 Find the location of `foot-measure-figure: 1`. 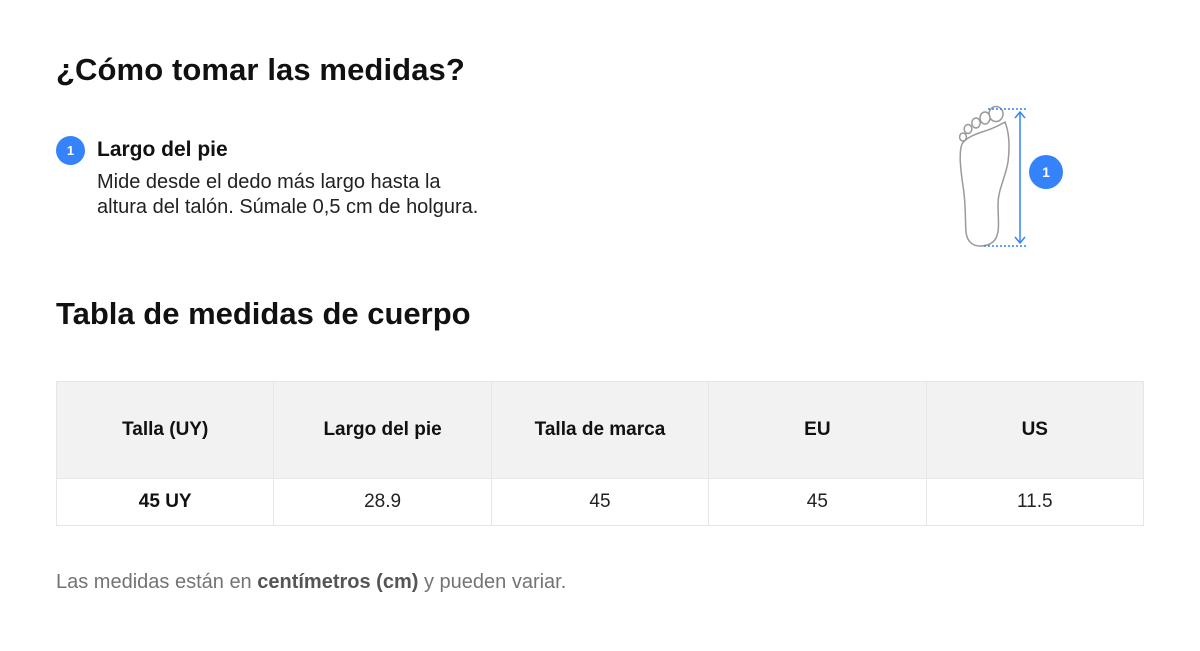

foot-measure-figure: 1 is located at coordinates (1013, 179).